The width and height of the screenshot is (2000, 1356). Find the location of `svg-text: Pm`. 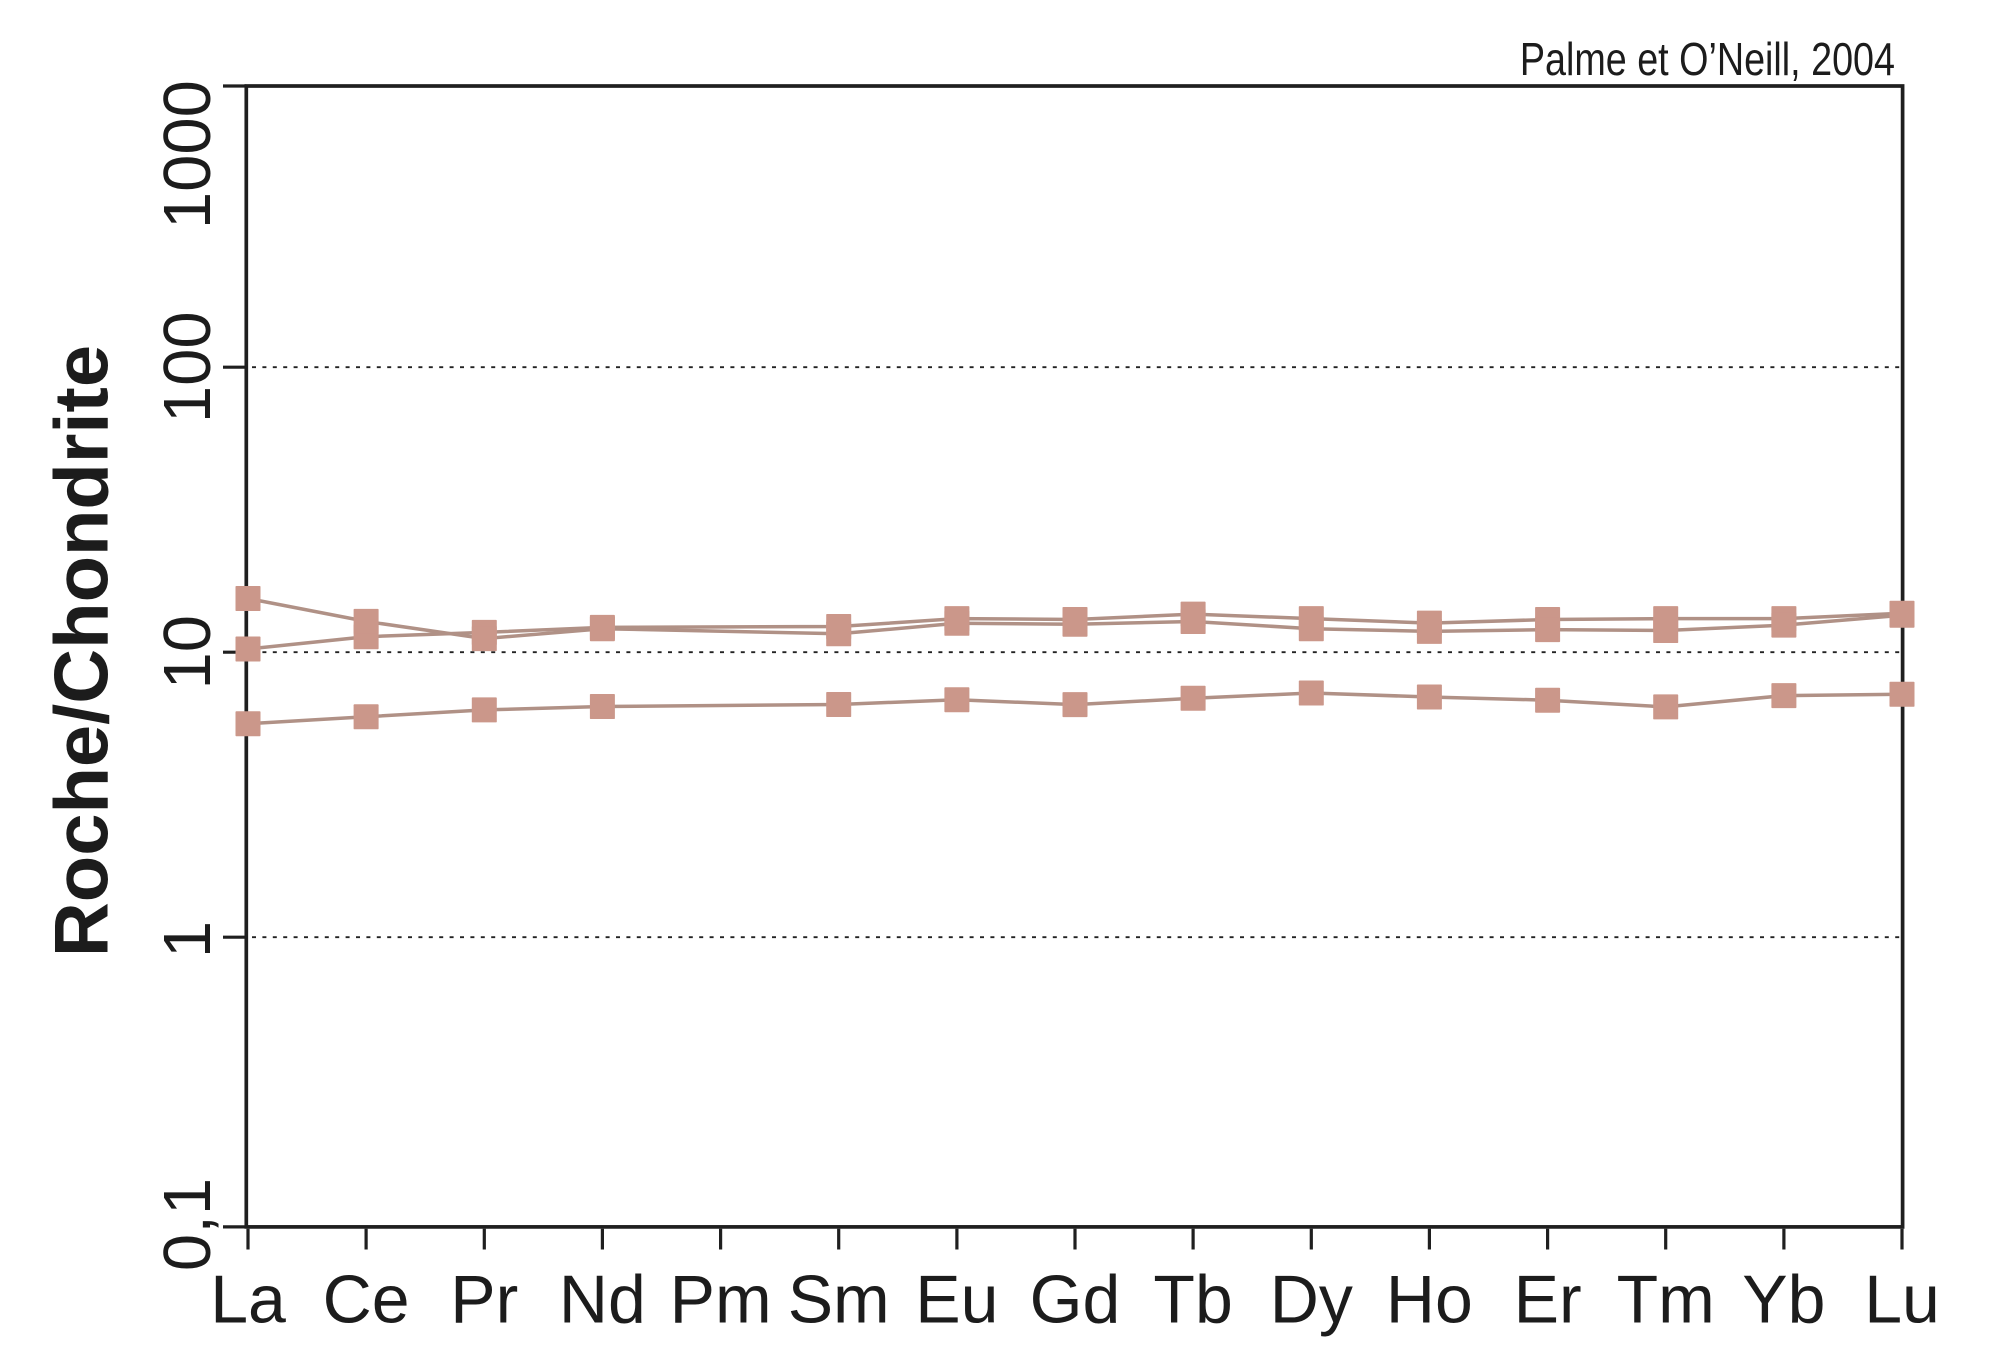

svg-text: Pm is located at coordinates (721, 1299).